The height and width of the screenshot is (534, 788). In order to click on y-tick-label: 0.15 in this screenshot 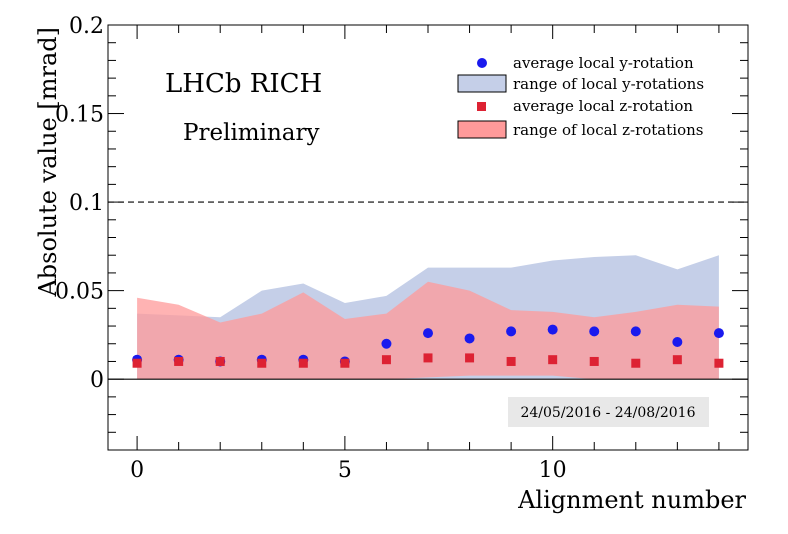, I will do `click(79, 115)`.